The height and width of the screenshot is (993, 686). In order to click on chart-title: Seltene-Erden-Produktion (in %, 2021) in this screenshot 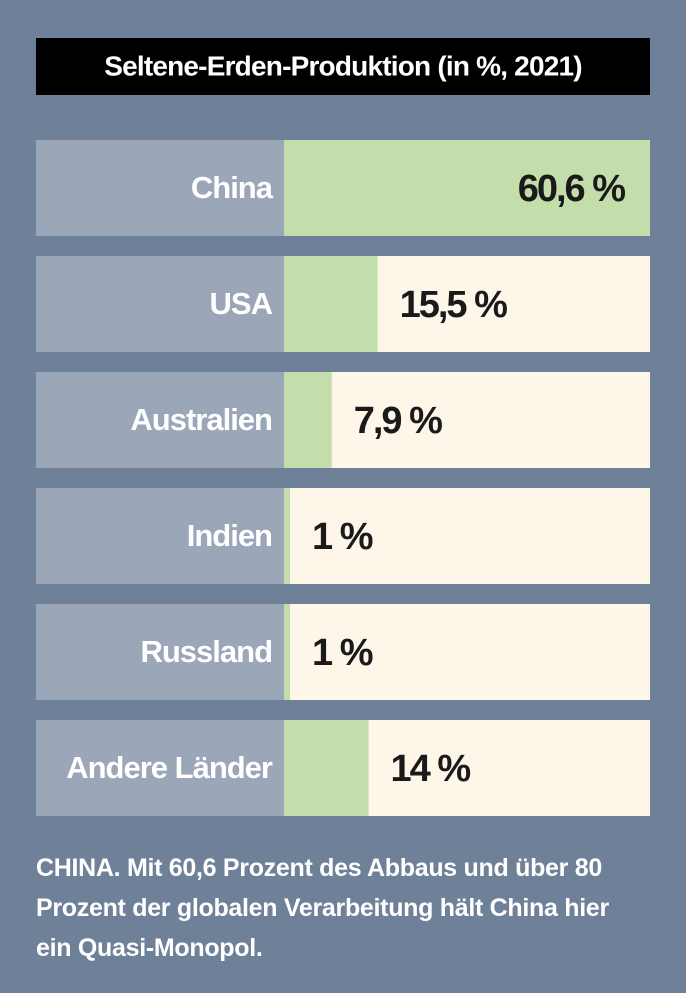, I will do `click(343, 65)`.